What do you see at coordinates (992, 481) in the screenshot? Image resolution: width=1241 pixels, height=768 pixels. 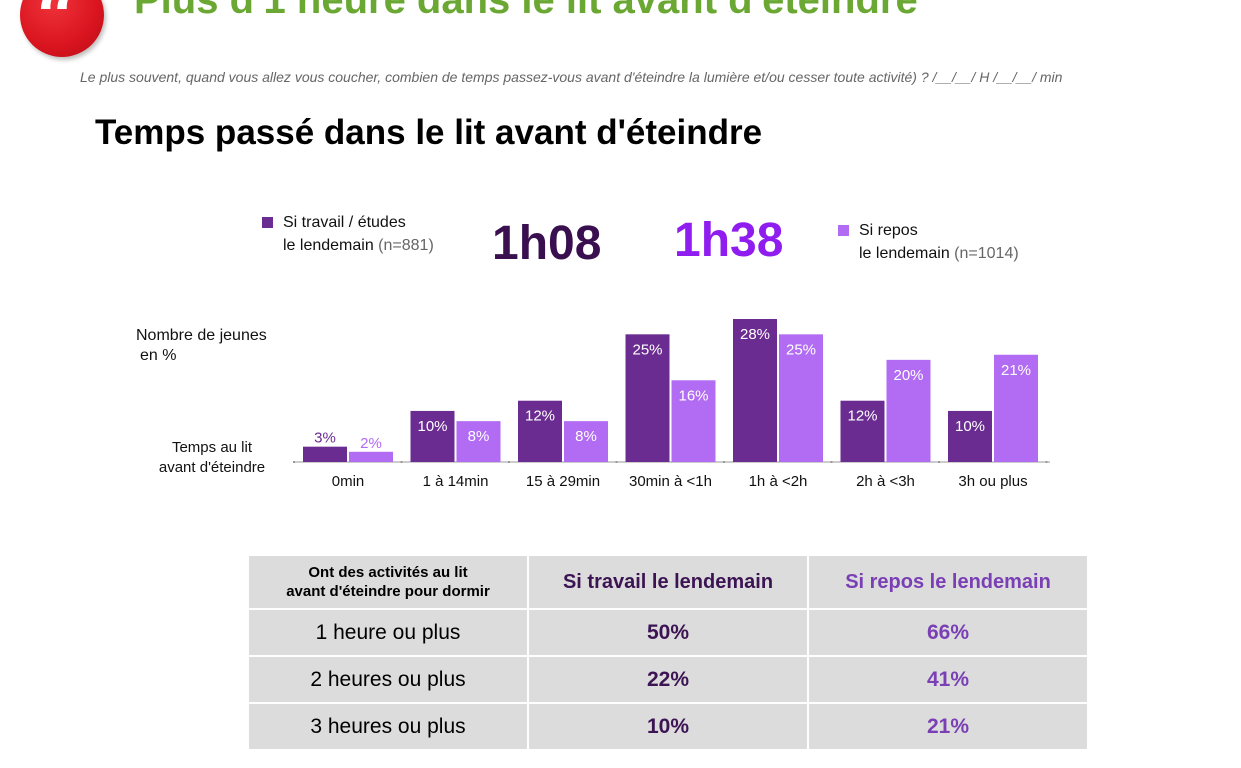 I see `x-tick-label: 3h ou plus` at bounding box center [992, 481].